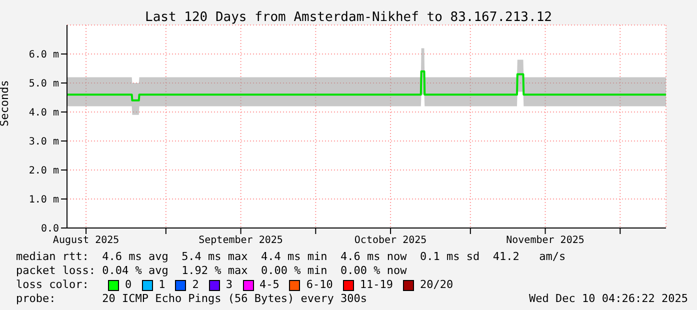  What do you see at coordinates (53, 285) in the screenshot?
I see `text: loss color:` at bounding box center [53, 285].